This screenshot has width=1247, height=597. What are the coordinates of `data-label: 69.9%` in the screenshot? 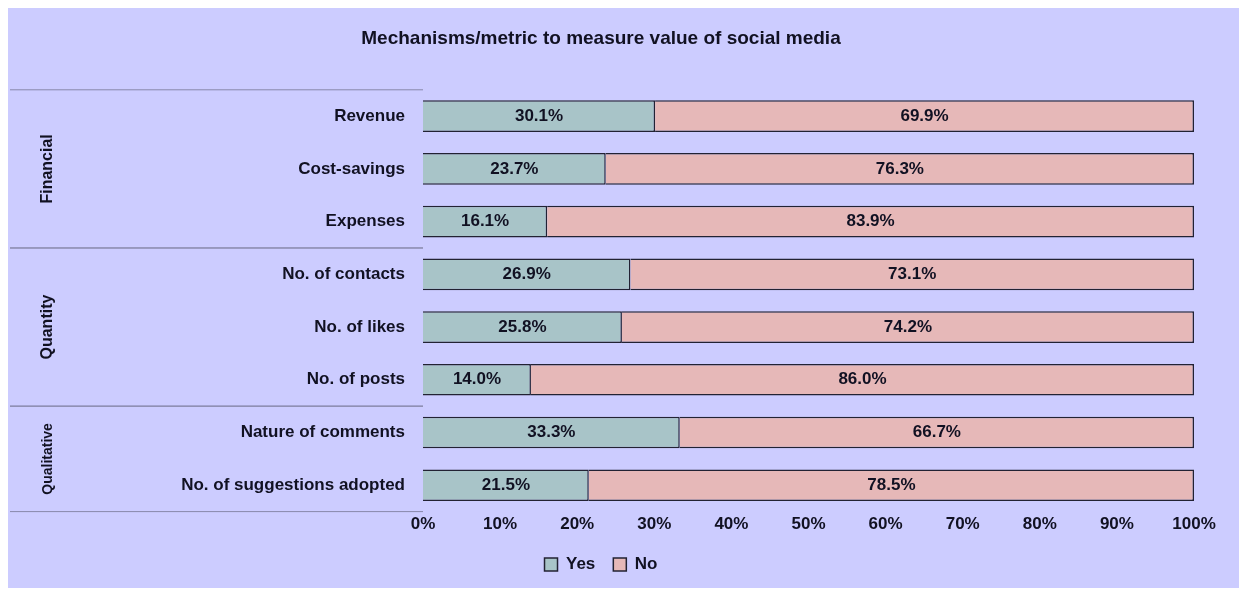 It's located at (924, 115).